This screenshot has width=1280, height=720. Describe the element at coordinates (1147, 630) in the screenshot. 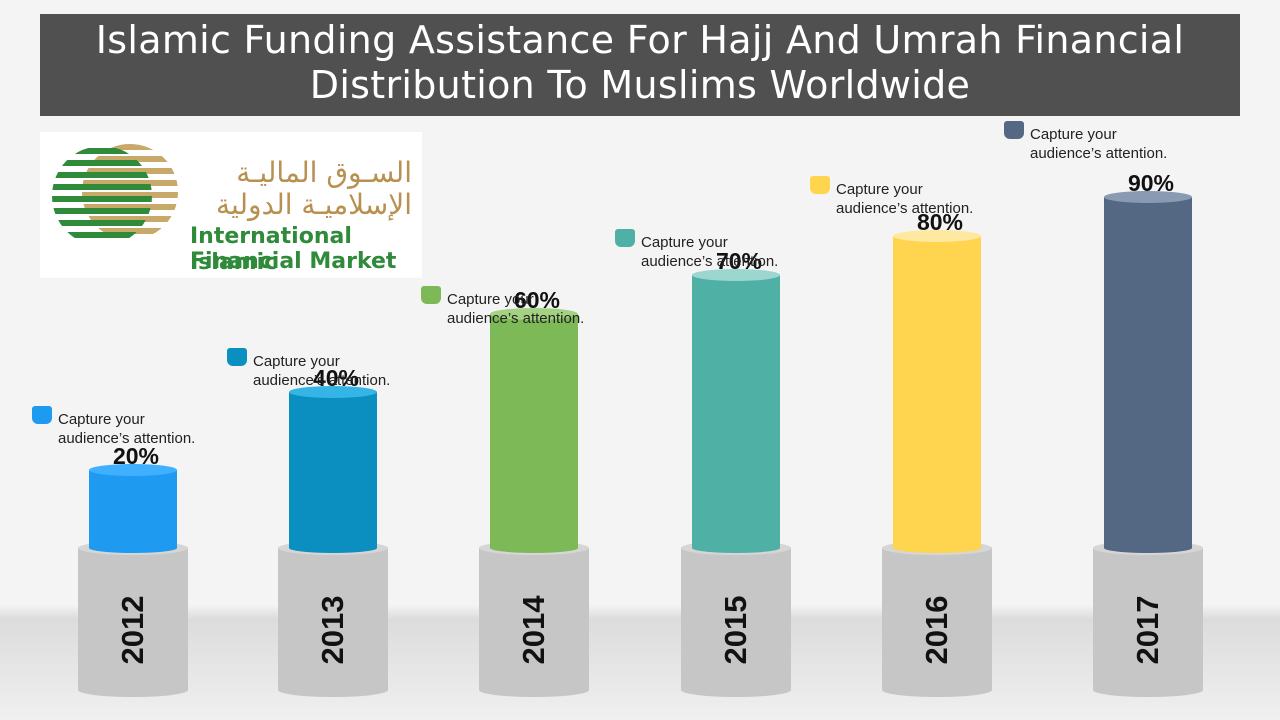

I see `year-label: 2017` at that location.